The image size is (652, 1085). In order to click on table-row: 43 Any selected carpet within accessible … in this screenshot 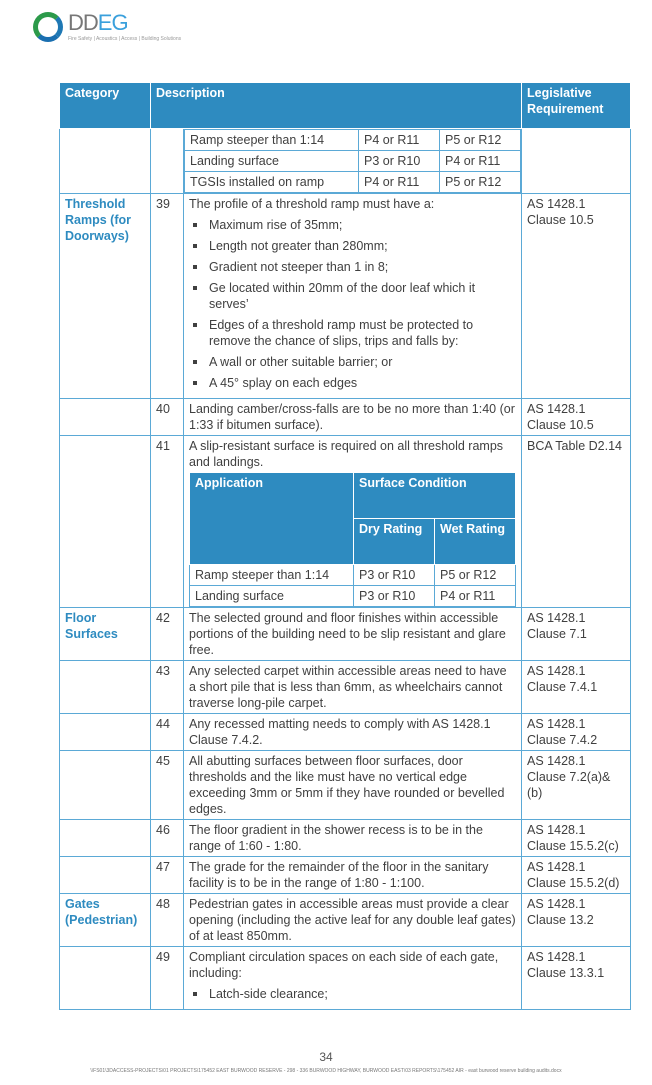, I will do `click(345, 687)`.